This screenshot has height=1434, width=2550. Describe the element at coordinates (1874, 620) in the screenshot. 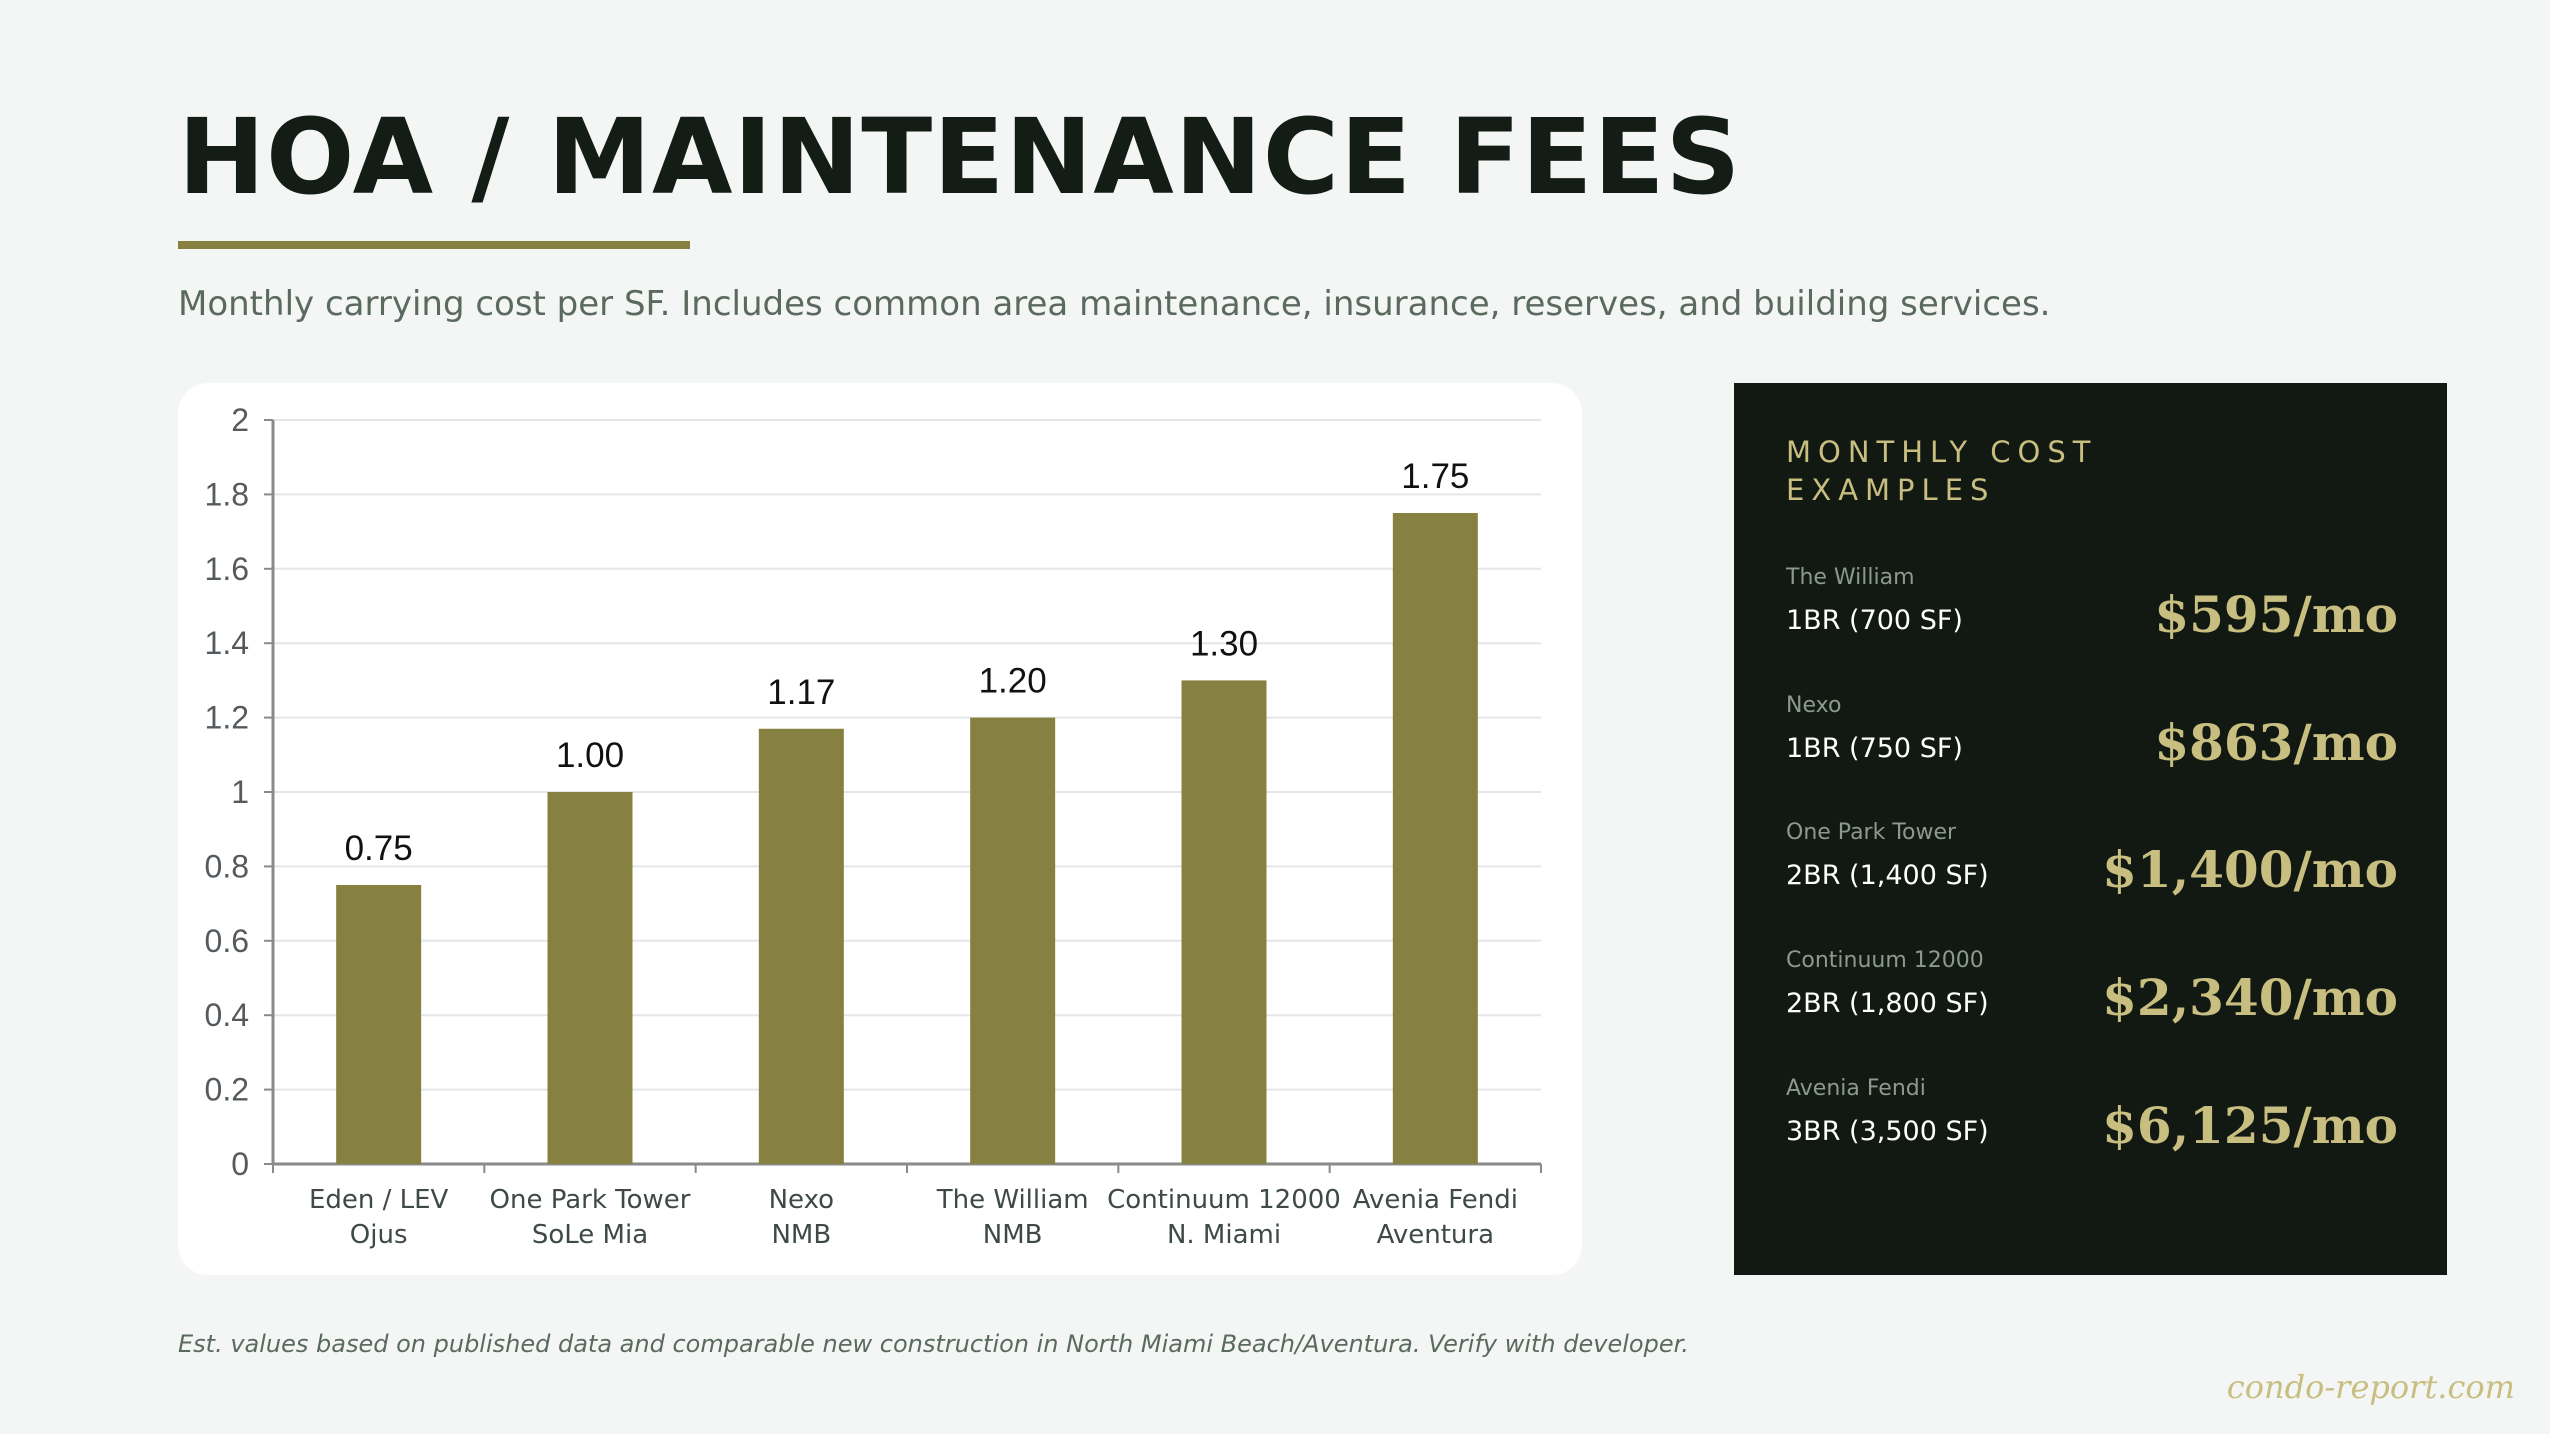

I see `example-unit: 1BR (700 SF)` at that location.